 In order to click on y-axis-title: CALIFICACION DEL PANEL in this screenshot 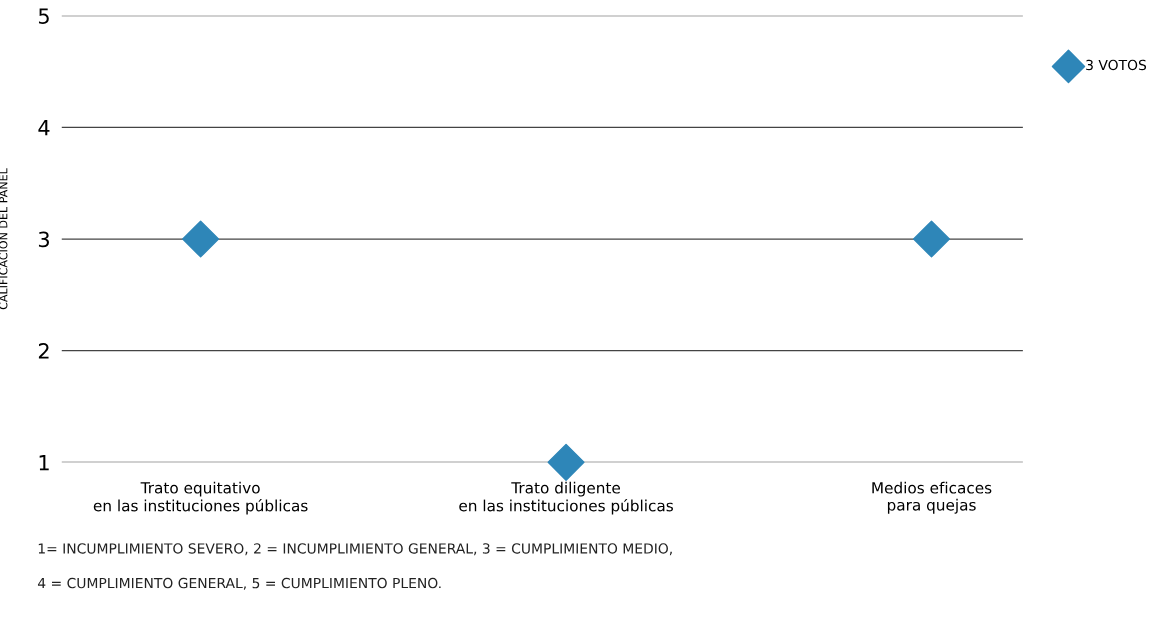, I will do `click(4, 239)`.